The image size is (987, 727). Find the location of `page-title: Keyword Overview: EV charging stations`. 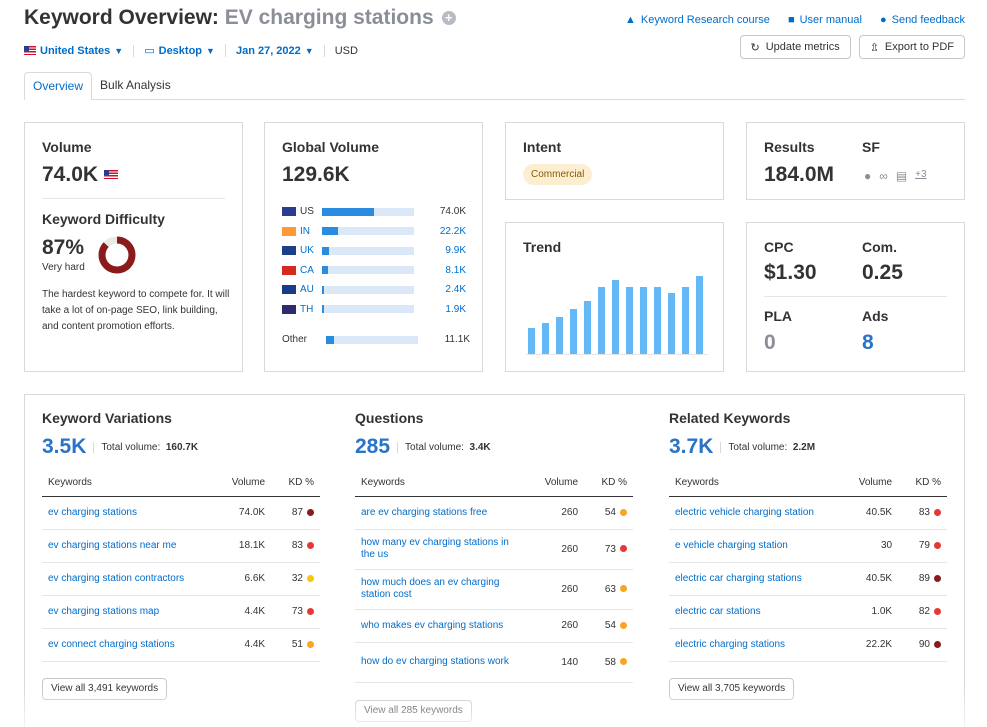

page-title: Keyword Overview: EV charging stations is located at coordinates (229, 18).